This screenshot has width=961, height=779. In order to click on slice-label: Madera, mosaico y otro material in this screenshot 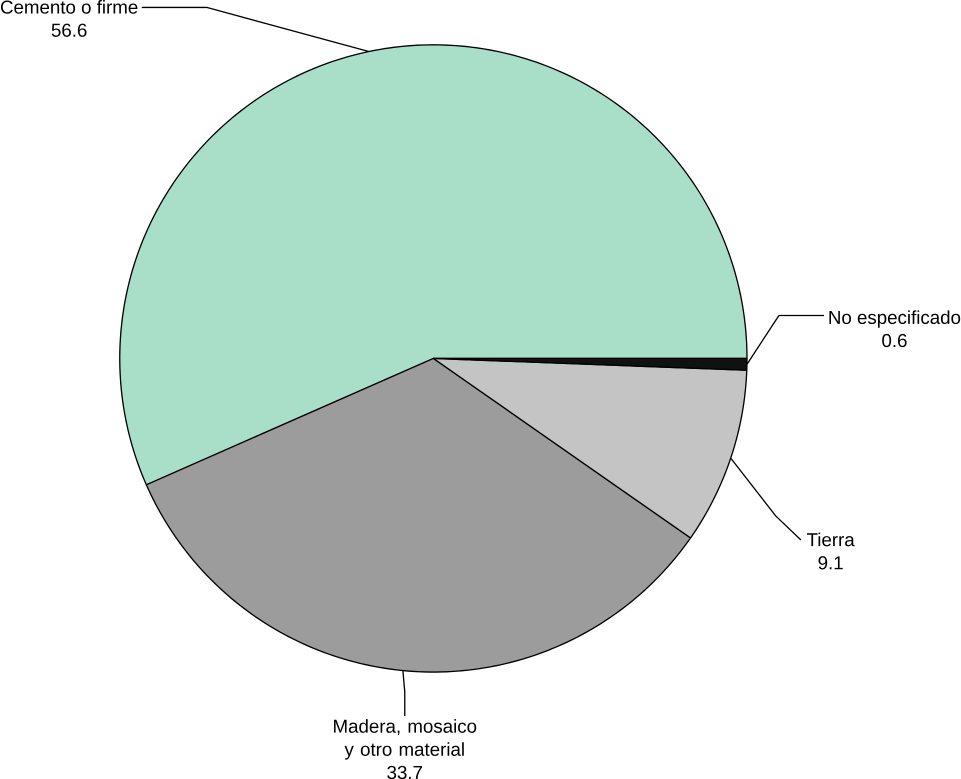, I will do `click(405, 739)`.